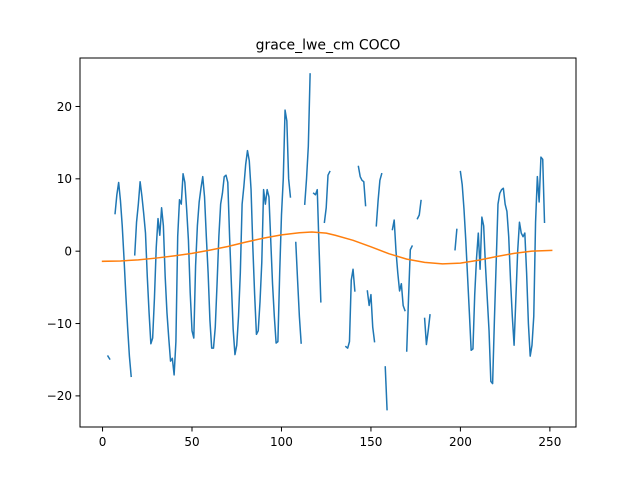 The height and width of the screenshot is (480, 640). Describe the element at coordinates (549, 442) in the screenshot. I see `x-tick-label: 250` at that location.